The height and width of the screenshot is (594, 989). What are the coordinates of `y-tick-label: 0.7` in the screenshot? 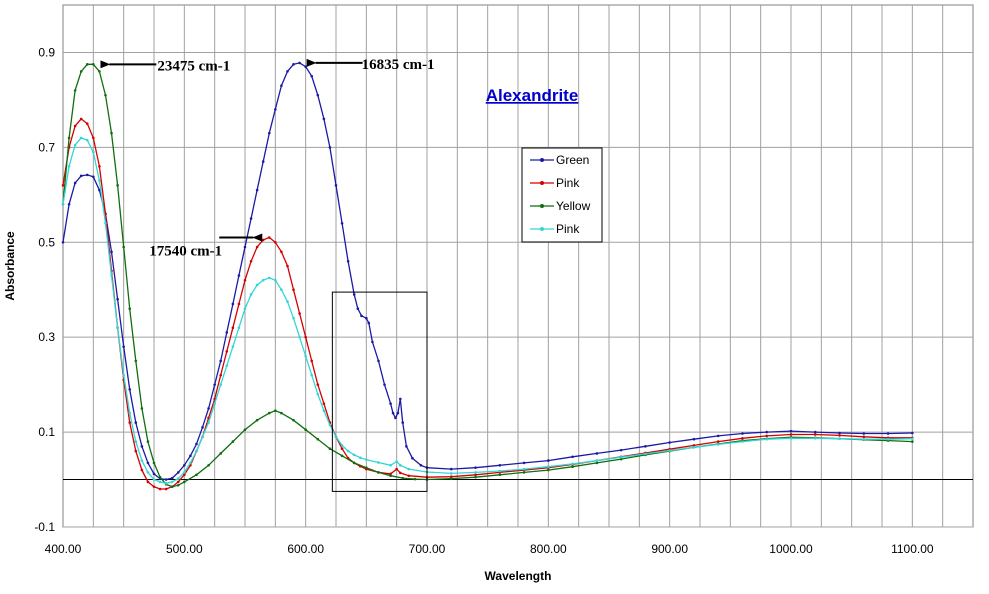 It's located at (46, 147).